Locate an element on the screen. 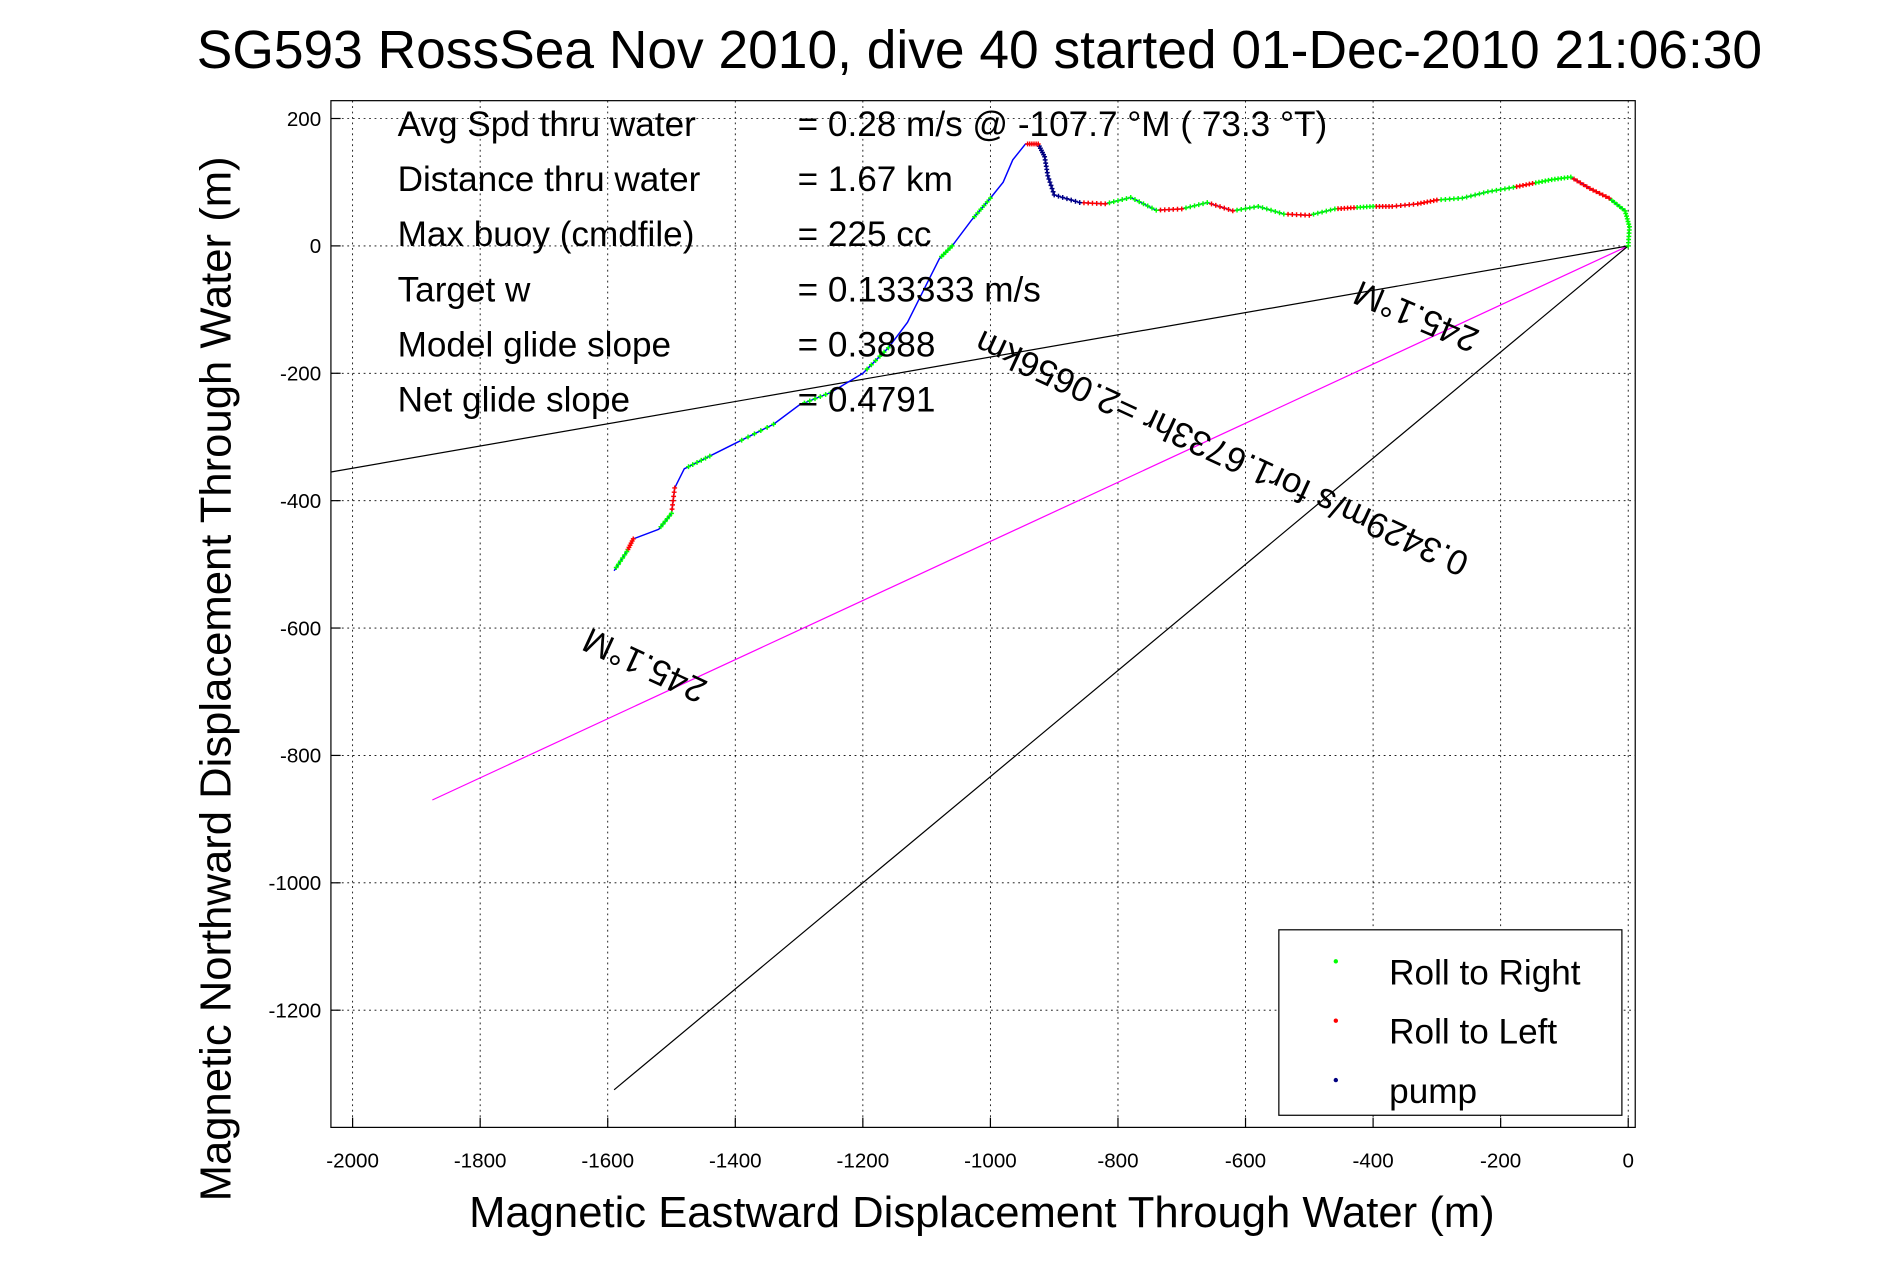  info-value: = 1.67 km is located at coordinates (875, 179).